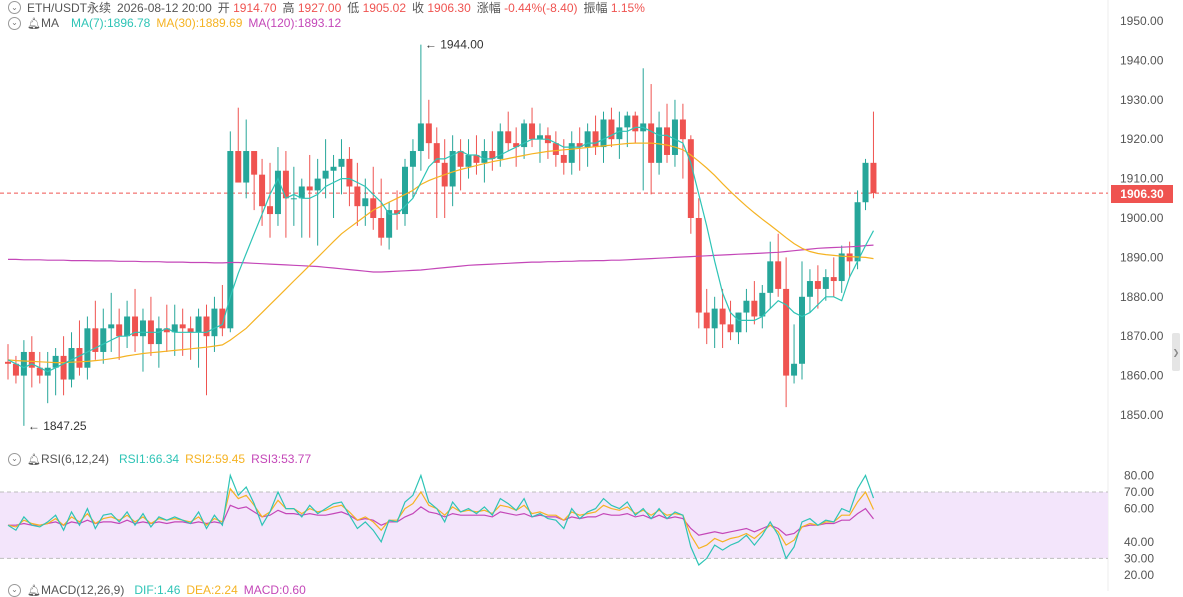 The width and height of the screenshot is (1183, 597). I want to click on rsi-tick-label: 40.00, so click(1139, 542).